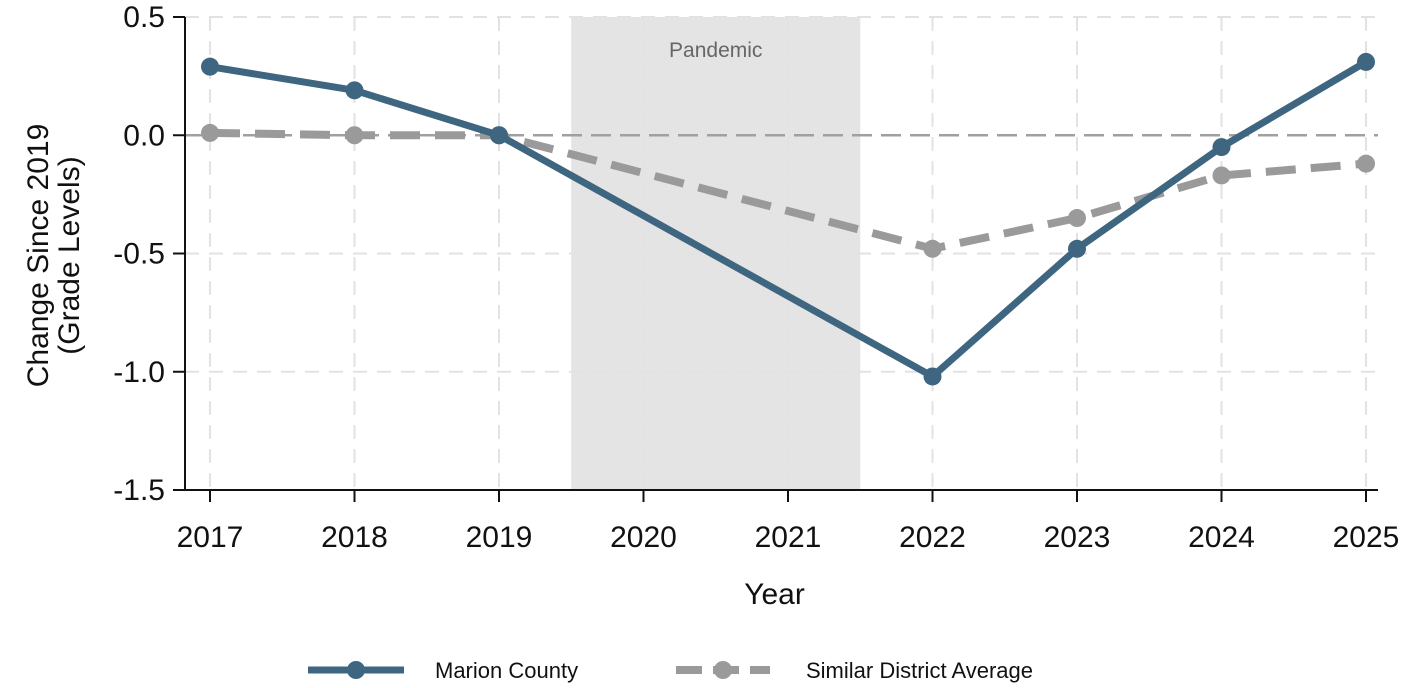 Image resolution: width=1415 pixels, height=688 pixels. I want to click on pandemic-annotation: Pandemic, so click(715, 50).